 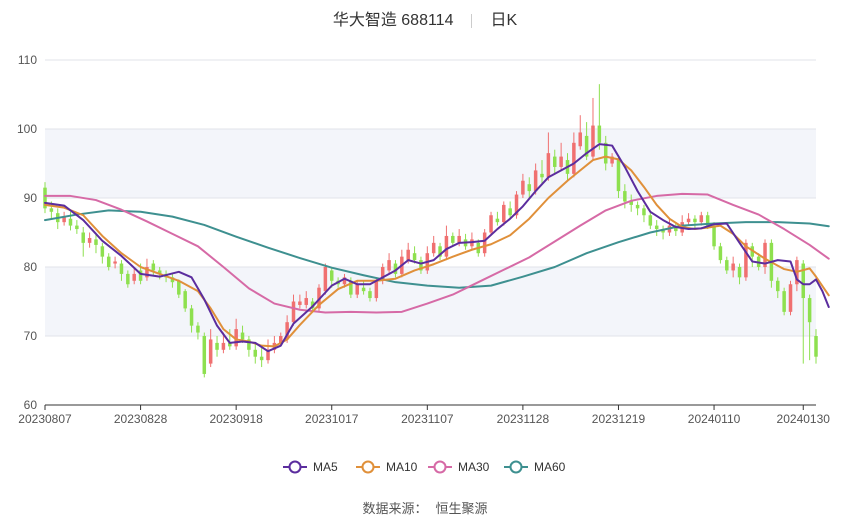 What do you see at coordinates (27, 232) in the screenshot?
I see `y-axis: 60 70 80 90 100 110` at bounding box center [27, 232].